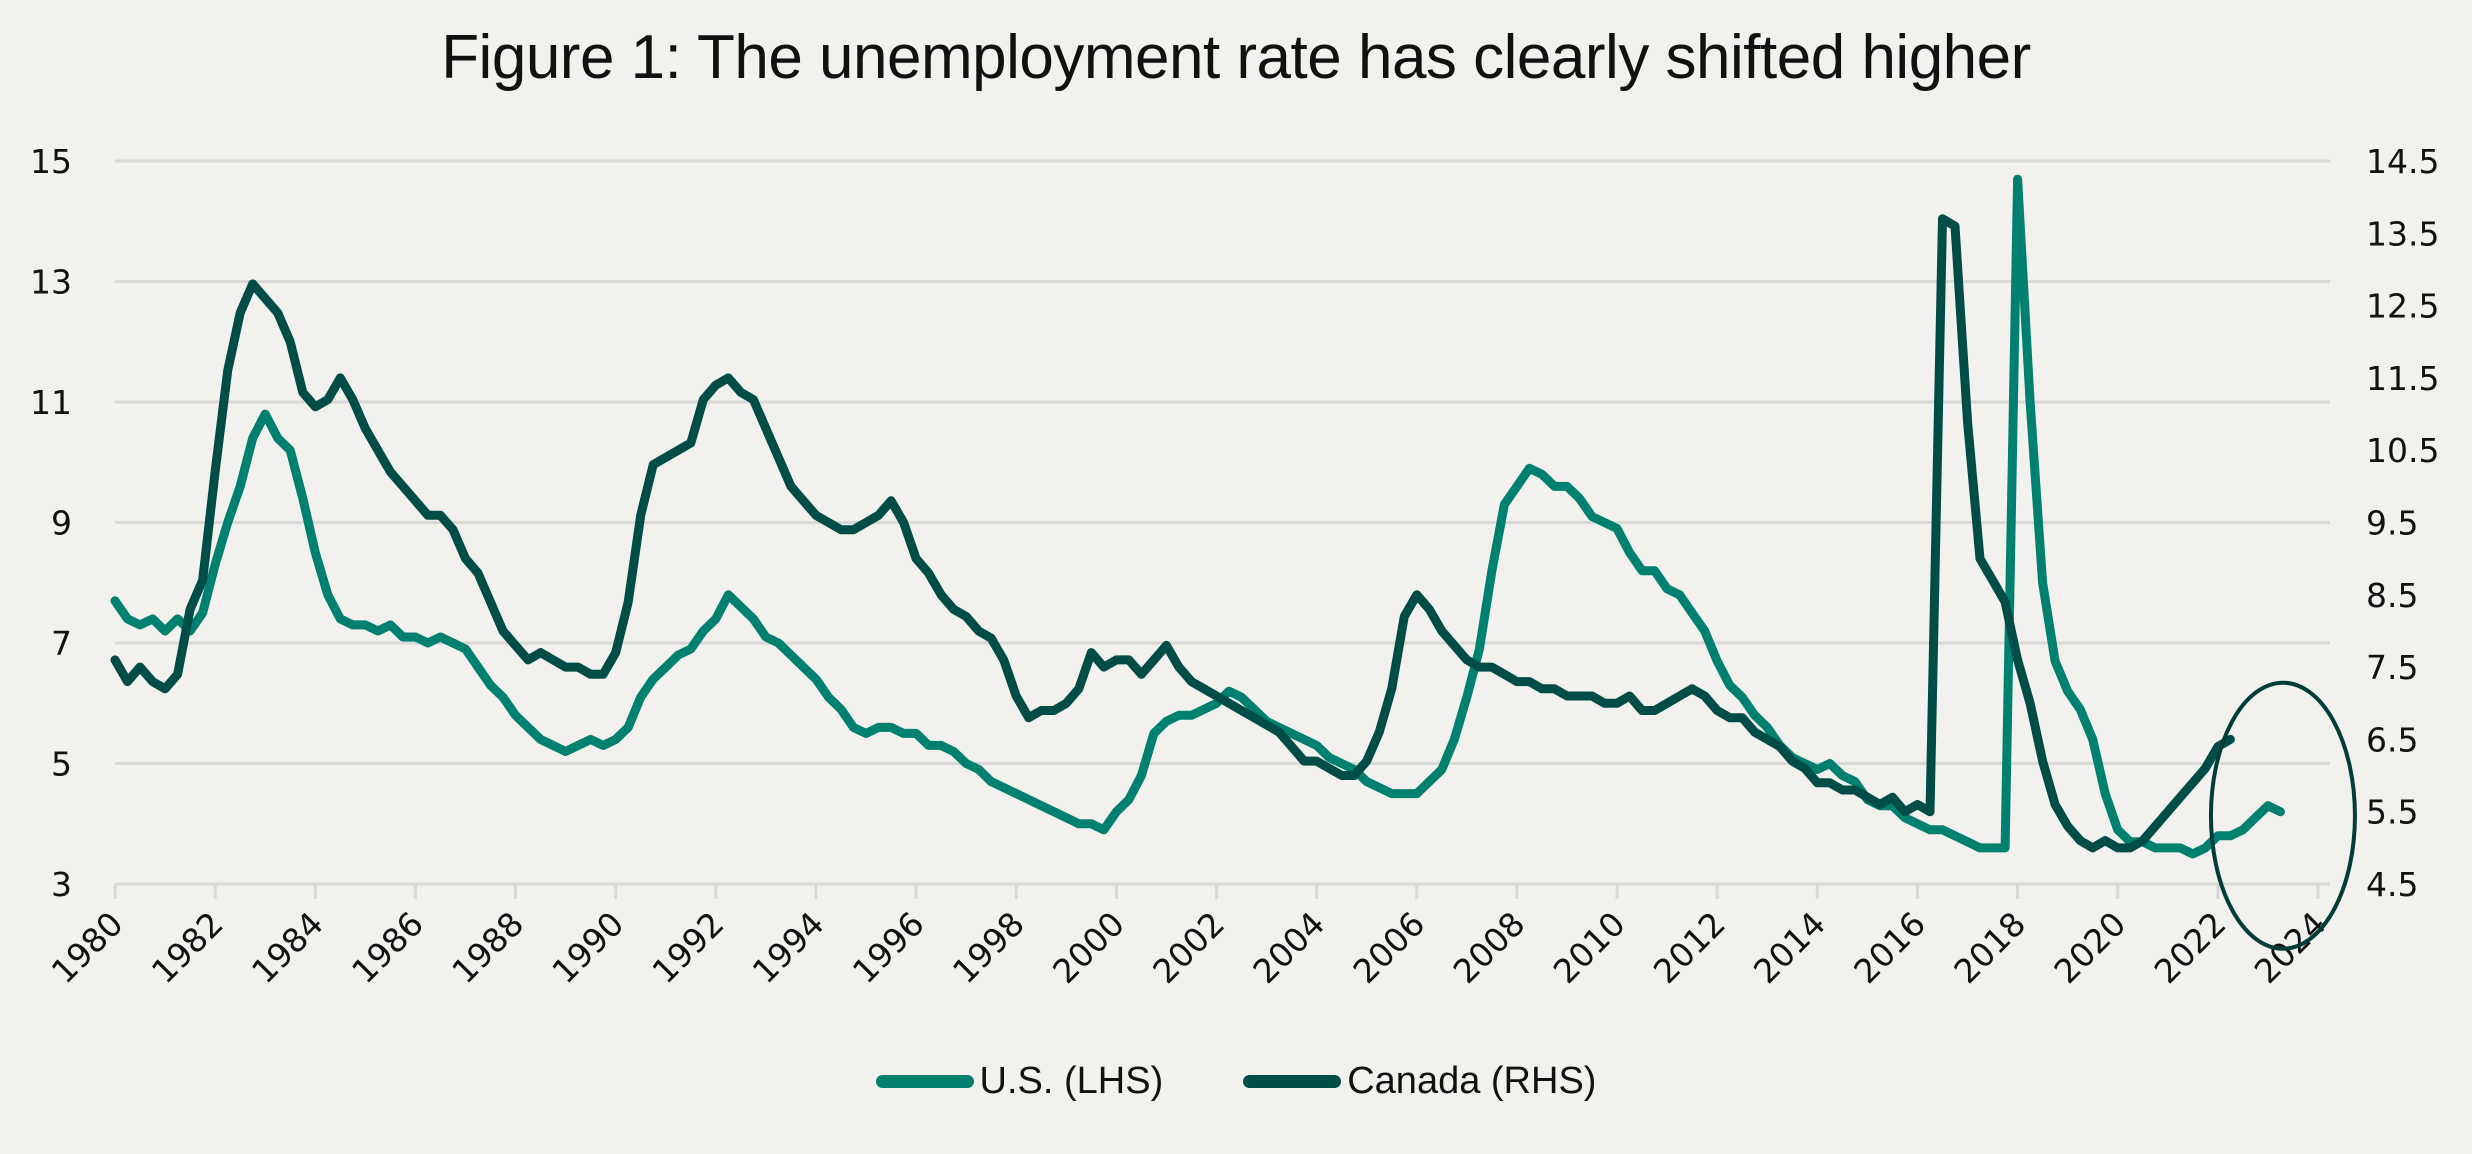  Describe the element at coordinates (1388, 947) in the screenshot. I see `x-tick-label: 2006` at that location.